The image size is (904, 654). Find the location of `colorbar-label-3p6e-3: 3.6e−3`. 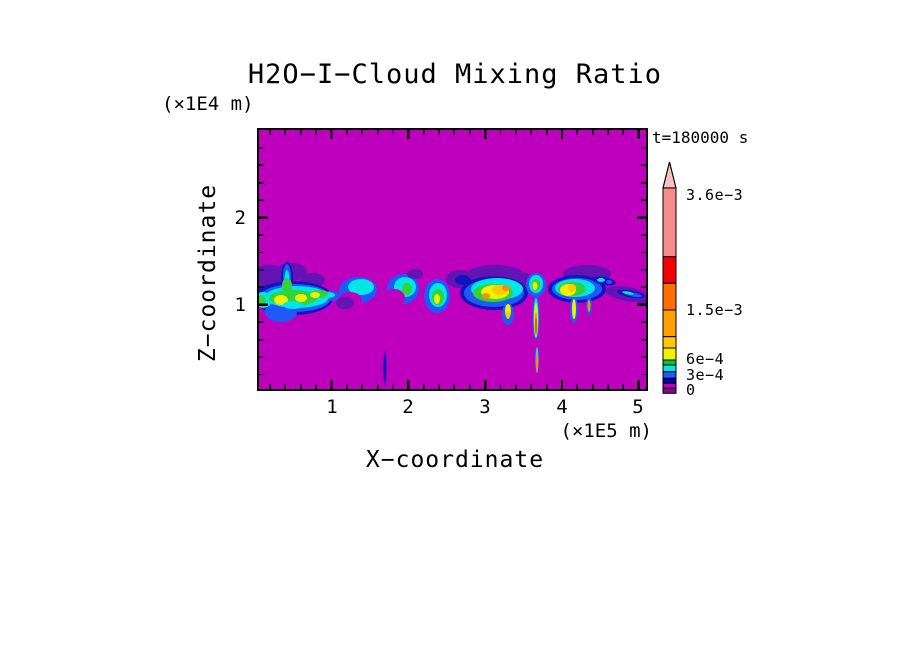

colorbar-label-3p6e-3: 3.6e−3 is located at coordinates (715, 195).